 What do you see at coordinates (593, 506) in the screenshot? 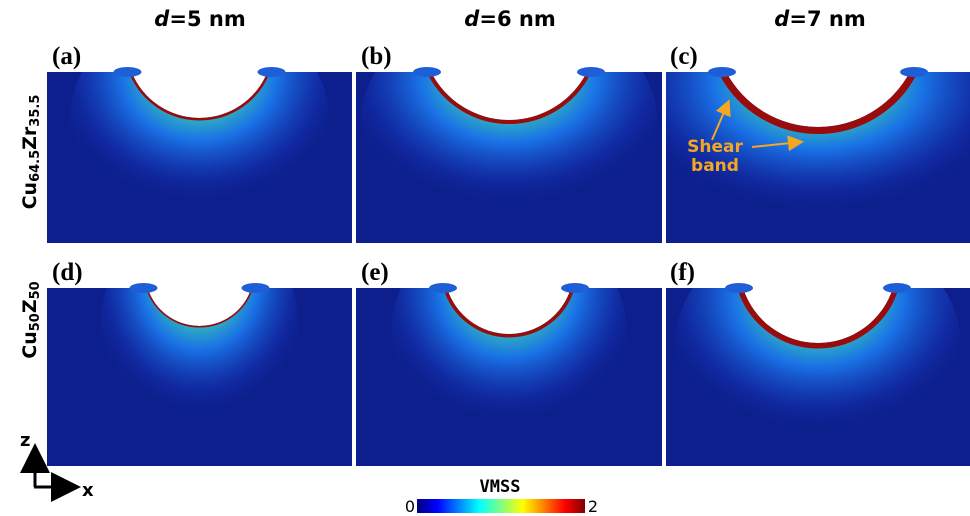
I see `colorbar-tick: 2` at bounding box center [593, 506].